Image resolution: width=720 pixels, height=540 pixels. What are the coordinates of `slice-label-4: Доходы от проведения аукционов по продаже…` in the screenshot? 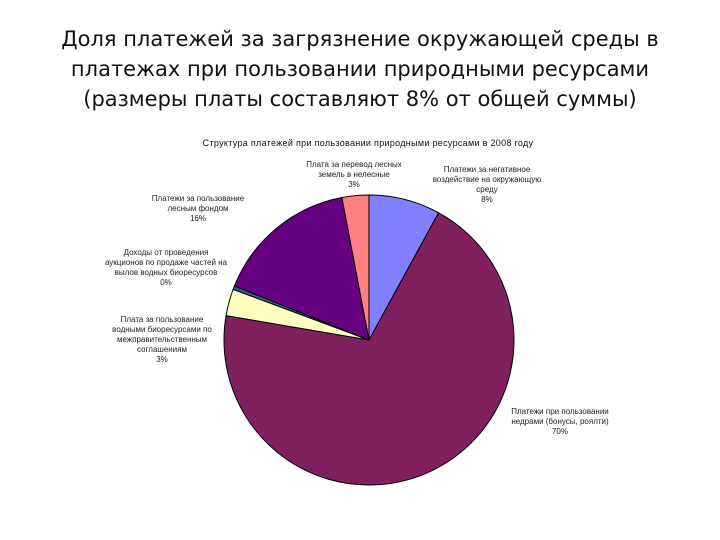 It's located at (166, 267).